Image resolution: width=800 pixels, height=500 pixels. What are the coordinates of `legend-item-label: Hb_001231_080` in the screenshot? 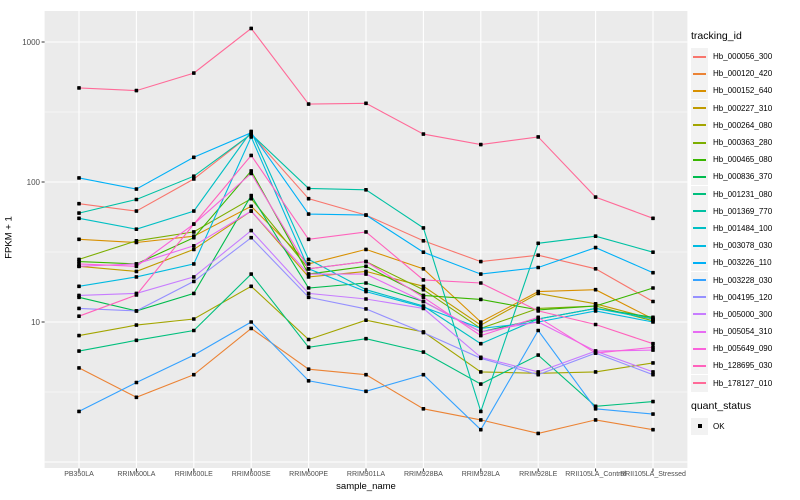 It's located at (743, 194).